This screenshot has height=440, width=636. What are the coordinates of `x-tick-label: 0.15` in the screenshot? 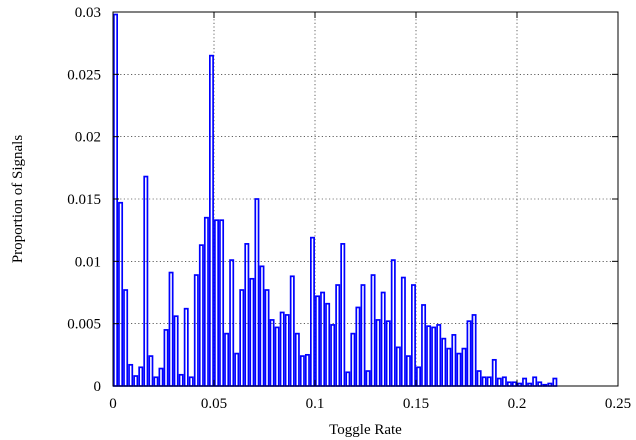 It's located at (416, 404).